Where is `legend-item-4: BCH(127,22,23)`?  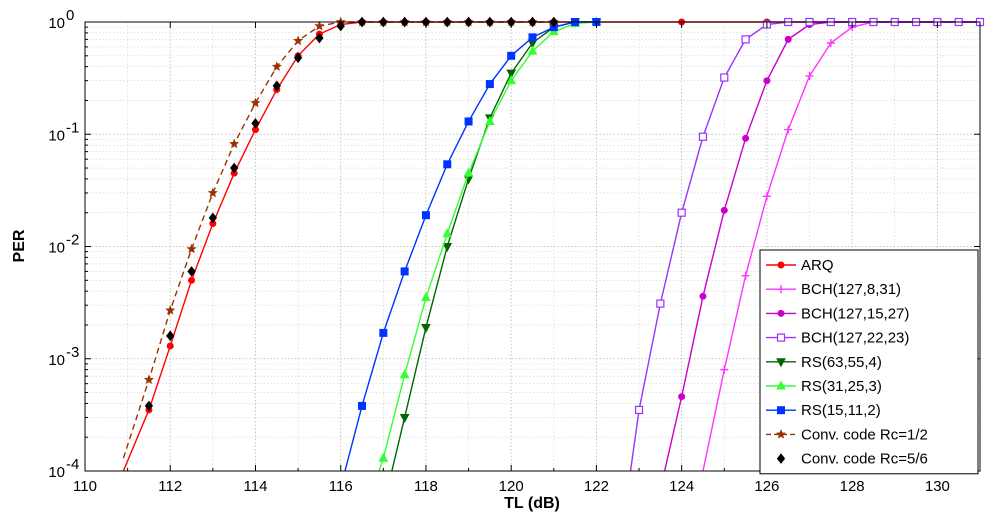
legend-item-4: BCH(127,22,23) is located at coordinates (837, 338).